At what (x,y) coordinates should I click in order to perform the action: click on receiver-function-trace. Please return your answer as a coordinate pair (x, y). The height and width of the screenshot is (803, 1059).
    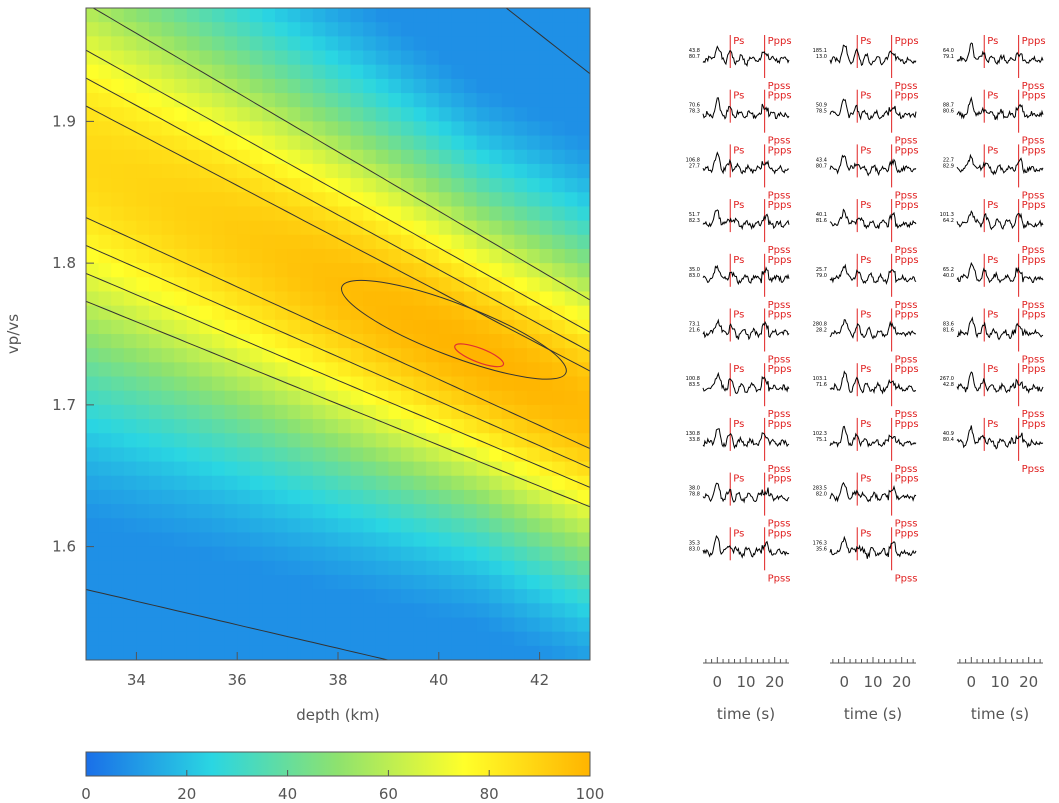
    Looking at the image, I should click on (746, 439).